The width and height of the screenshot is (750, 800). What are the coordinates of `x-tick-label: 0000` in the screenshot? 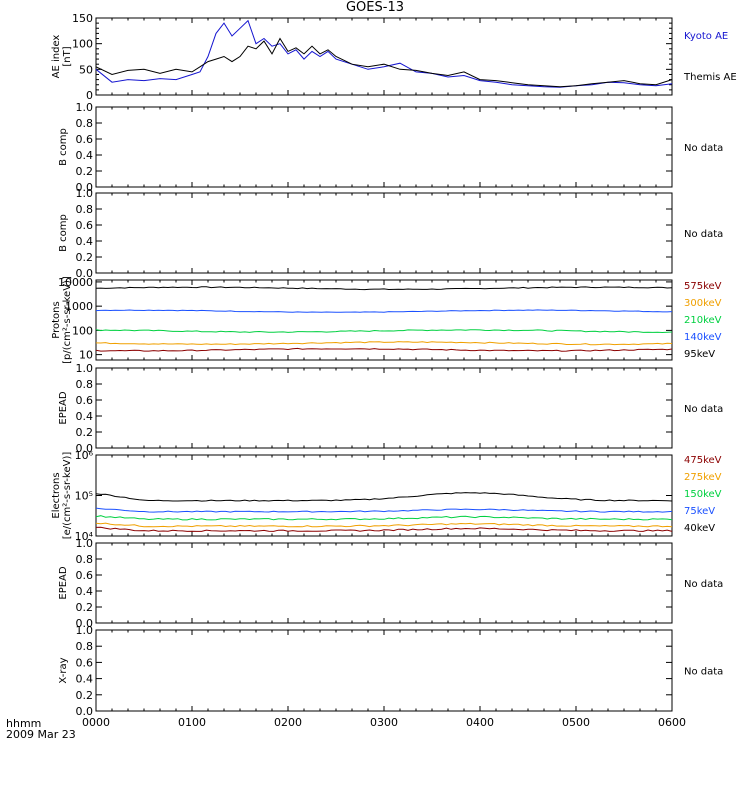 It's located at (96, 722).